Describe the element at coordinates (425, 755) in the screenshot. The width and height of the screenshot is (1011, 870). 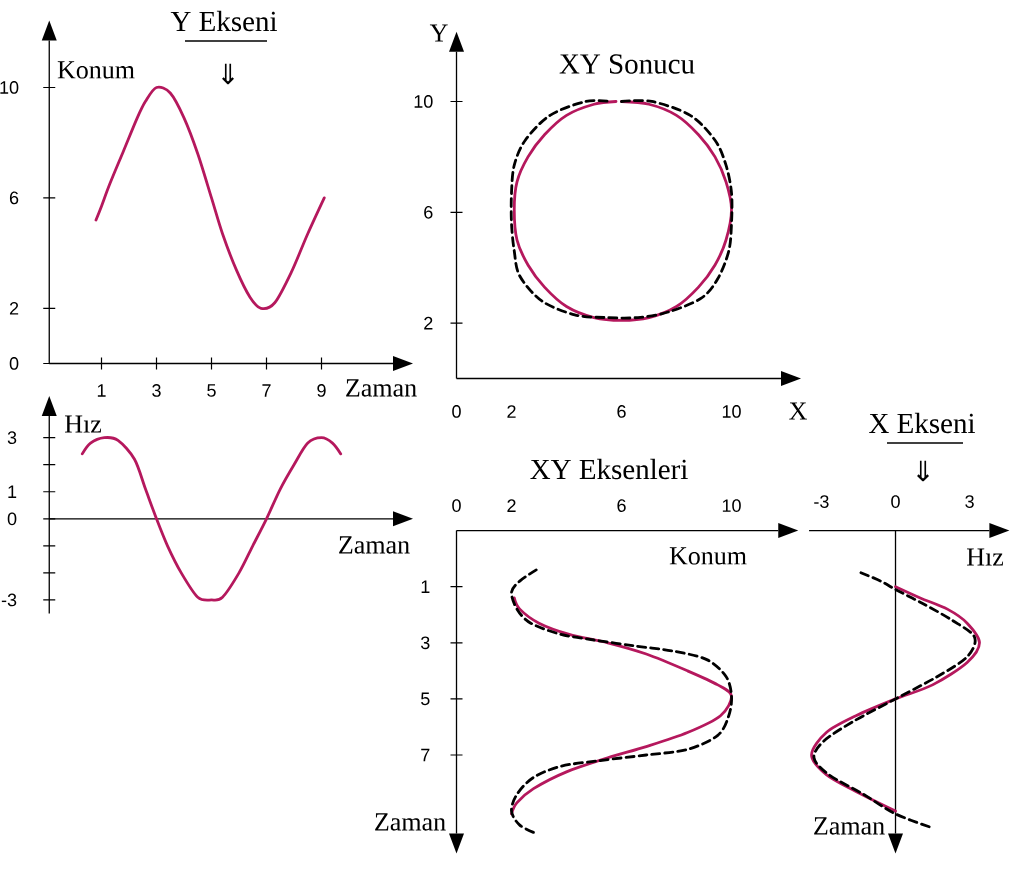
I see `y-tick-label: 7` at that location.